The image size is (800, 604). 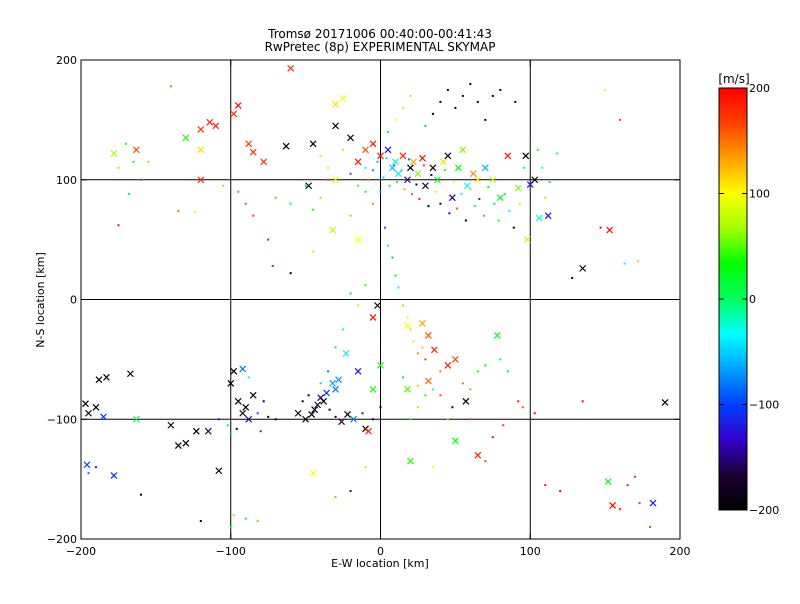 What do you see at coordinates (73, 300) in the screenshot?
I see `y-tick-label: 0` at bounding box center [73, 300].